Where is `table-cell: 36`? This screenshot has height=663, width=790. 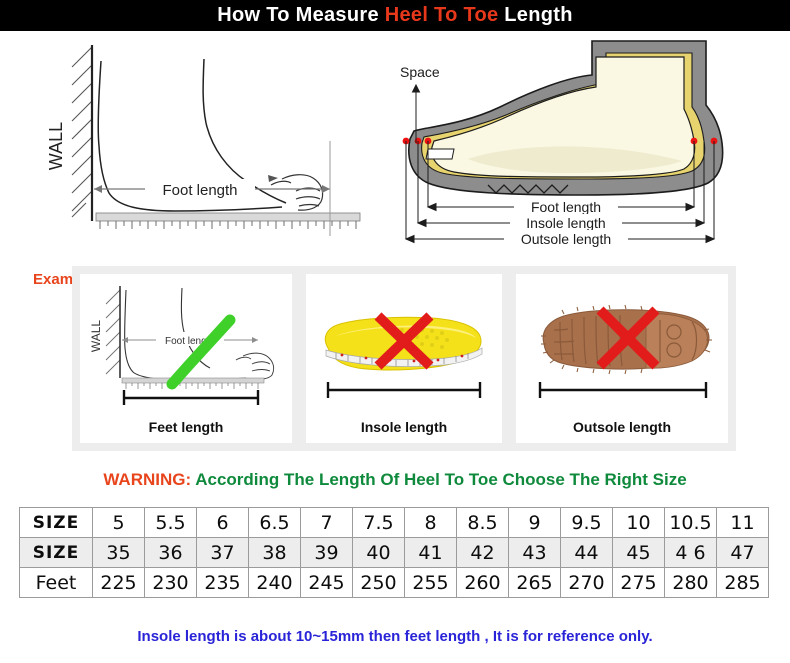 table-cell: 36 is located at coordinates (170, 552).